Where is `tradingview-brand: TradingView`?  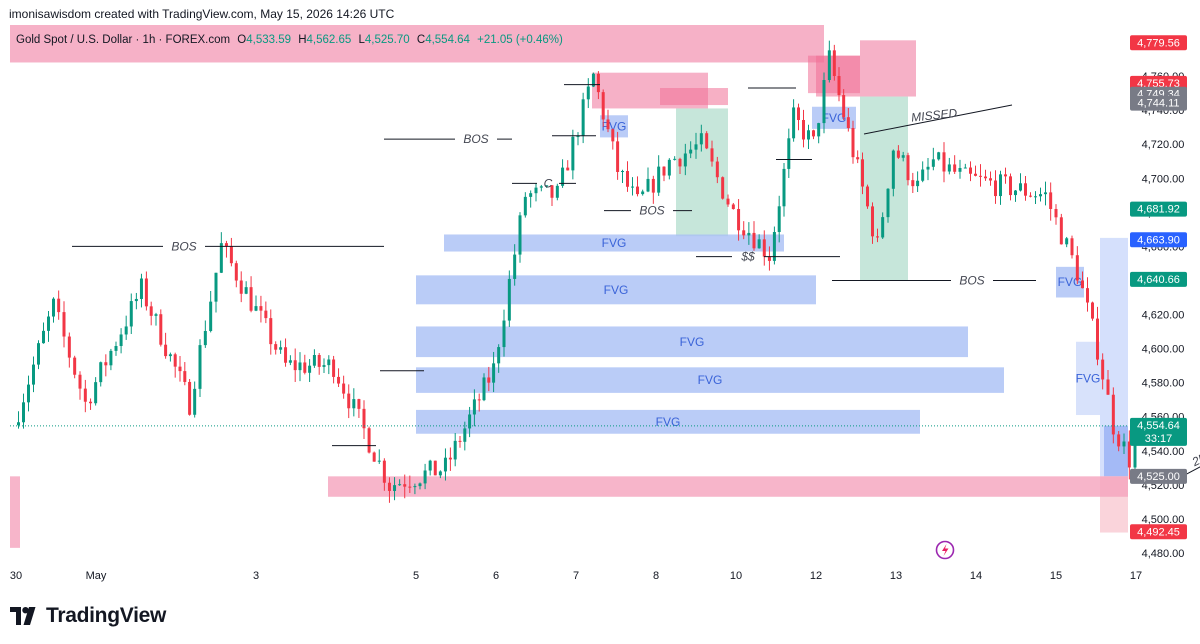 tradingview-brand: TradingView is located at coordinates (88, 616).